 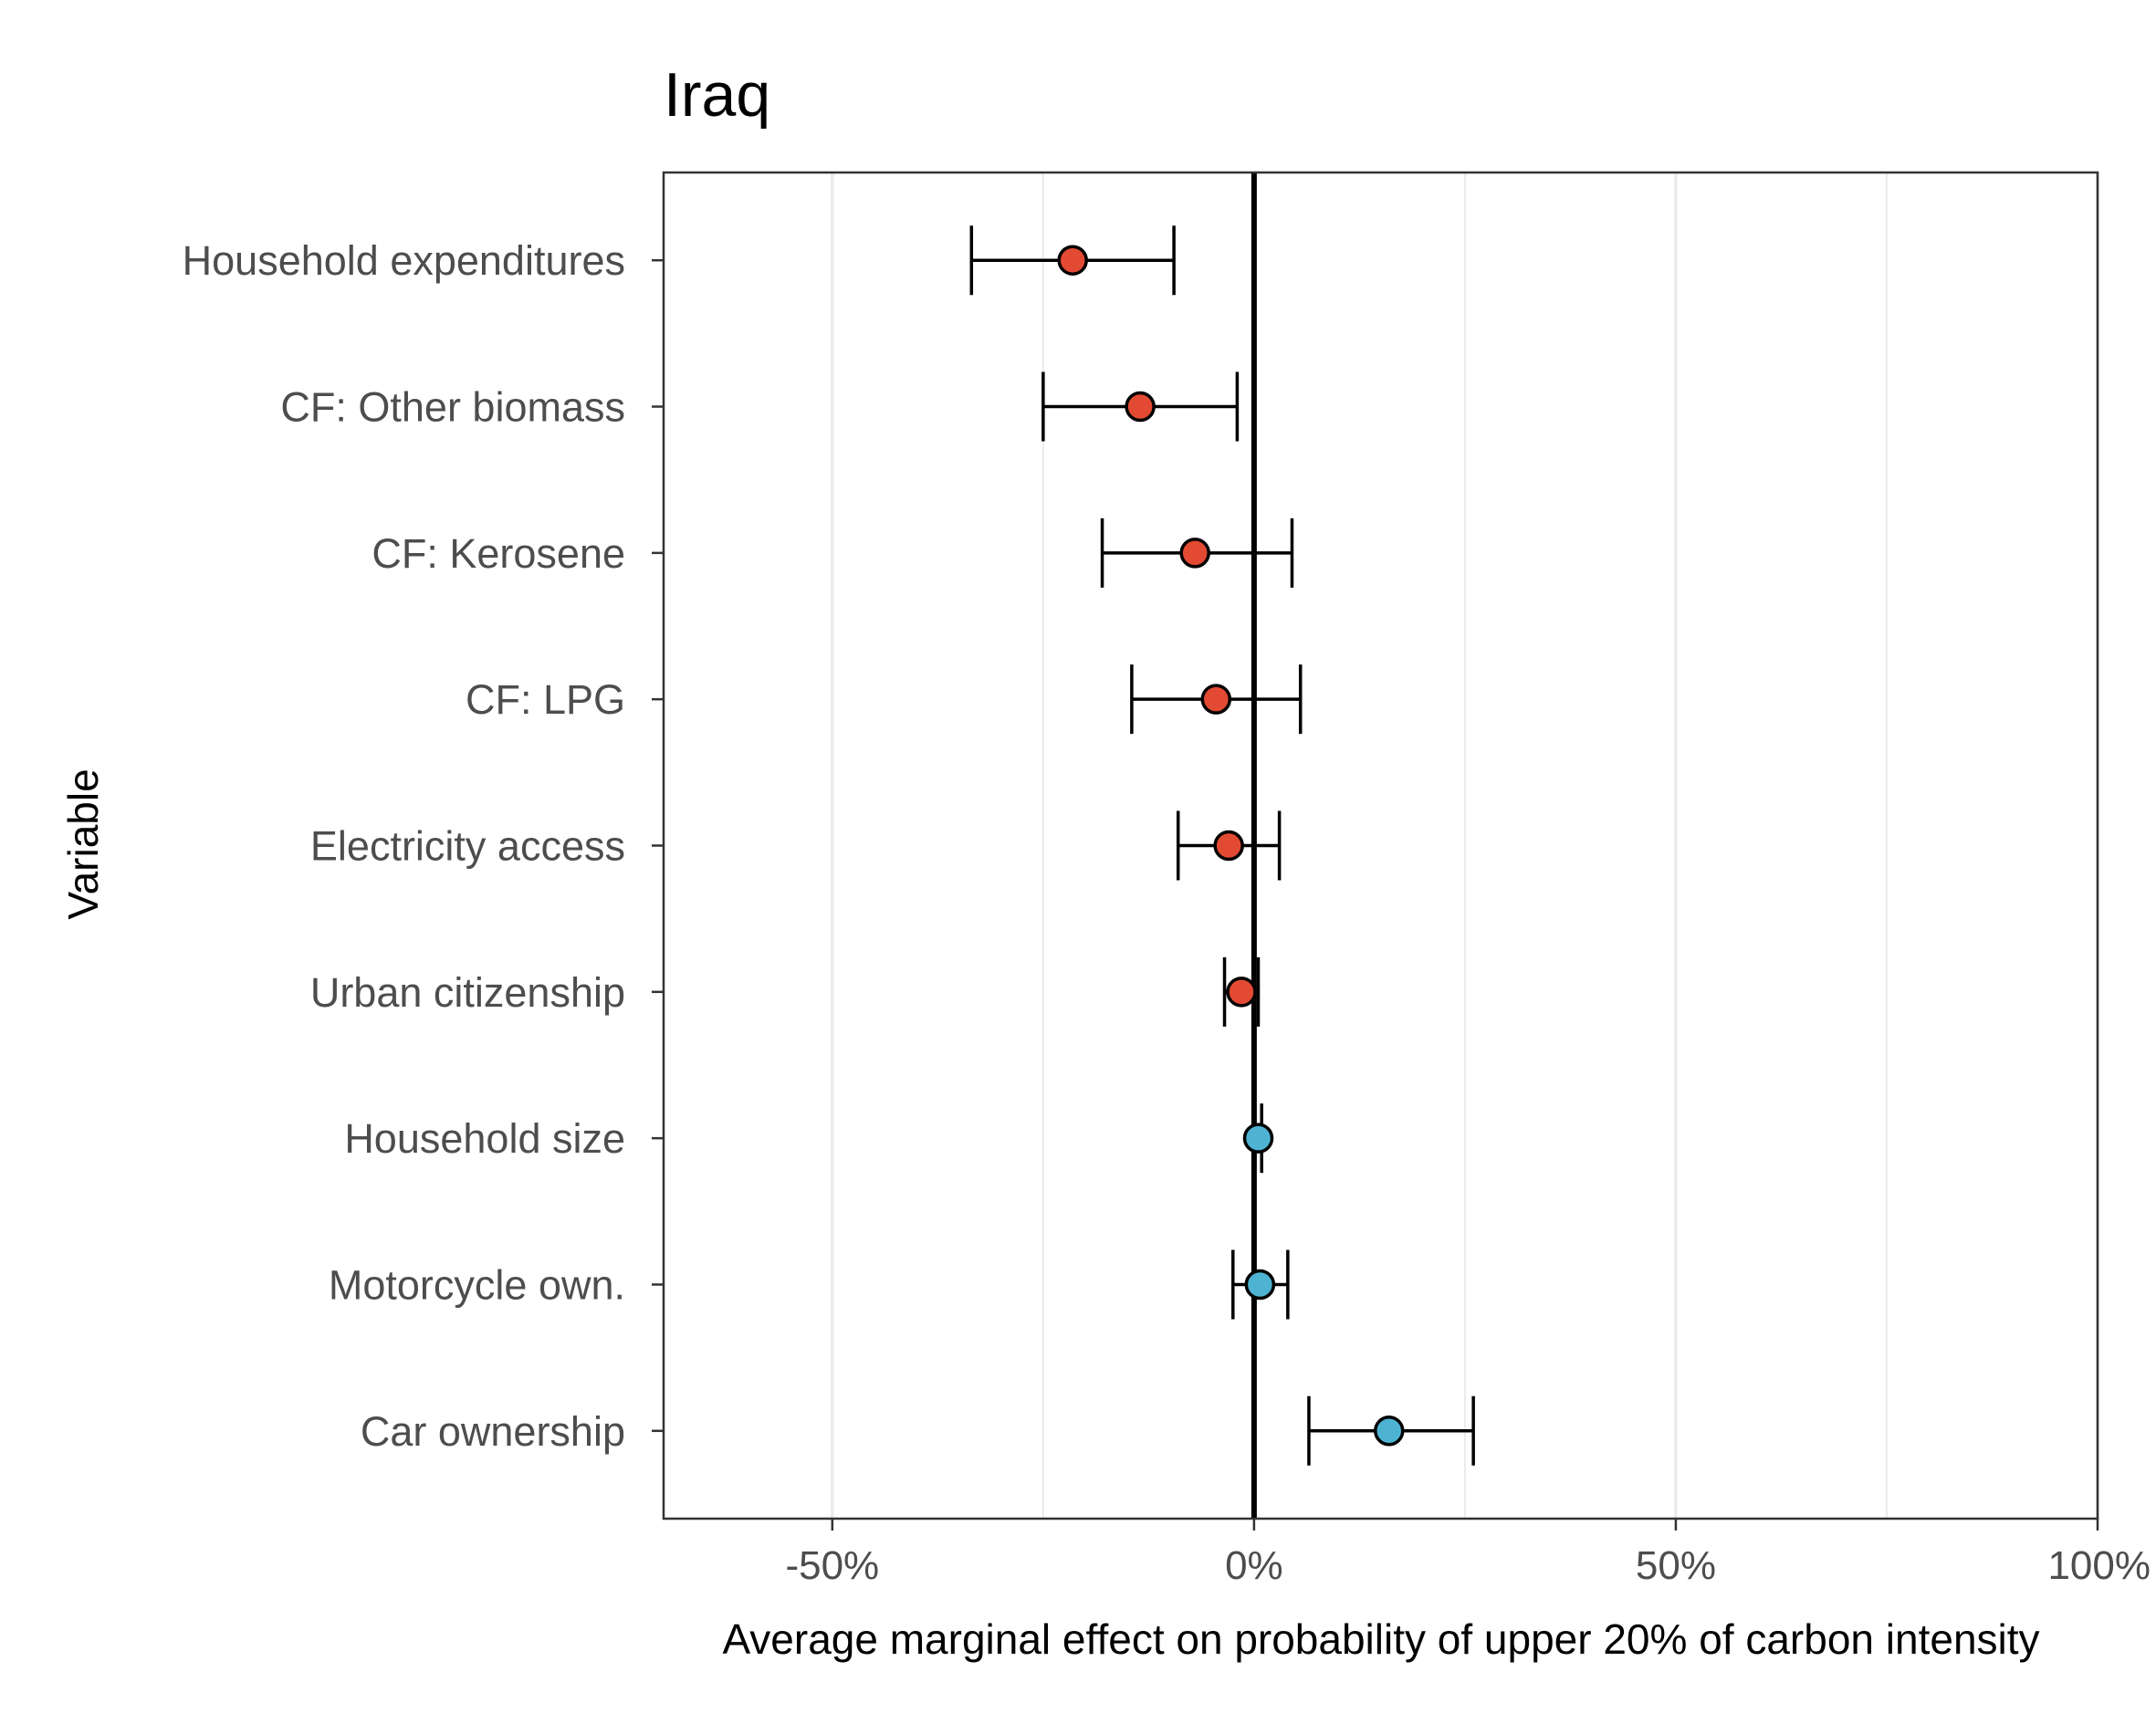 I want to click on y-tick-label: Household size, so click(x=484, y=1138).